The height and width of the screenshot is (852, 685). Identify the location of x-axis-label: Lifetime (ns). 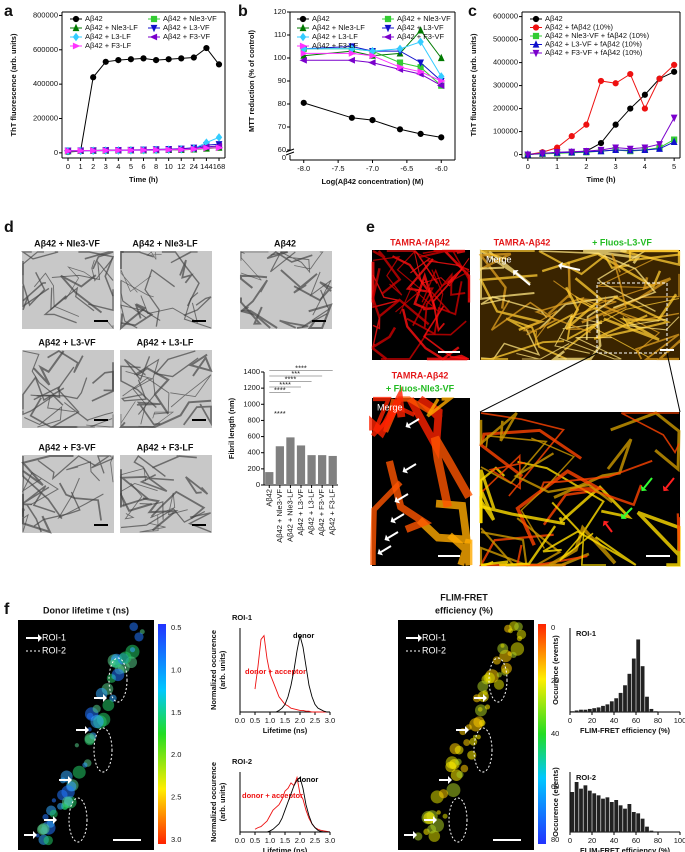
(285, 849).